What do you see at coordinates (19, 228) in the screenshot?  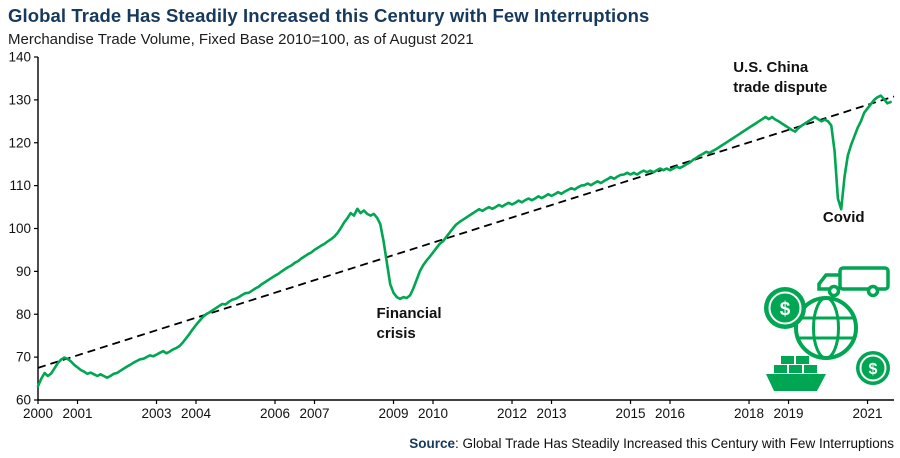 I see `y-tick-label: 100` at bounding box center [19, 228].